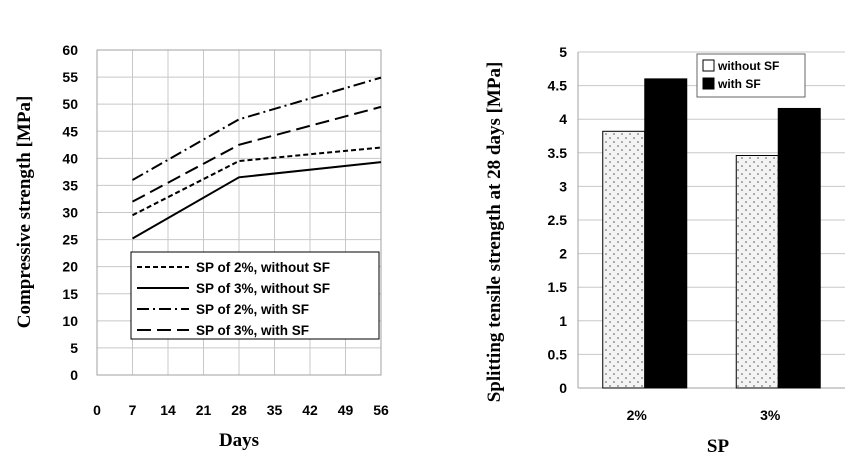 This screenshot has height=458, width=850. Describe the element at coordinates (252, 330) in the screenshot. I see `left-legend-label-4: SP of 3%, with SF` at that location.